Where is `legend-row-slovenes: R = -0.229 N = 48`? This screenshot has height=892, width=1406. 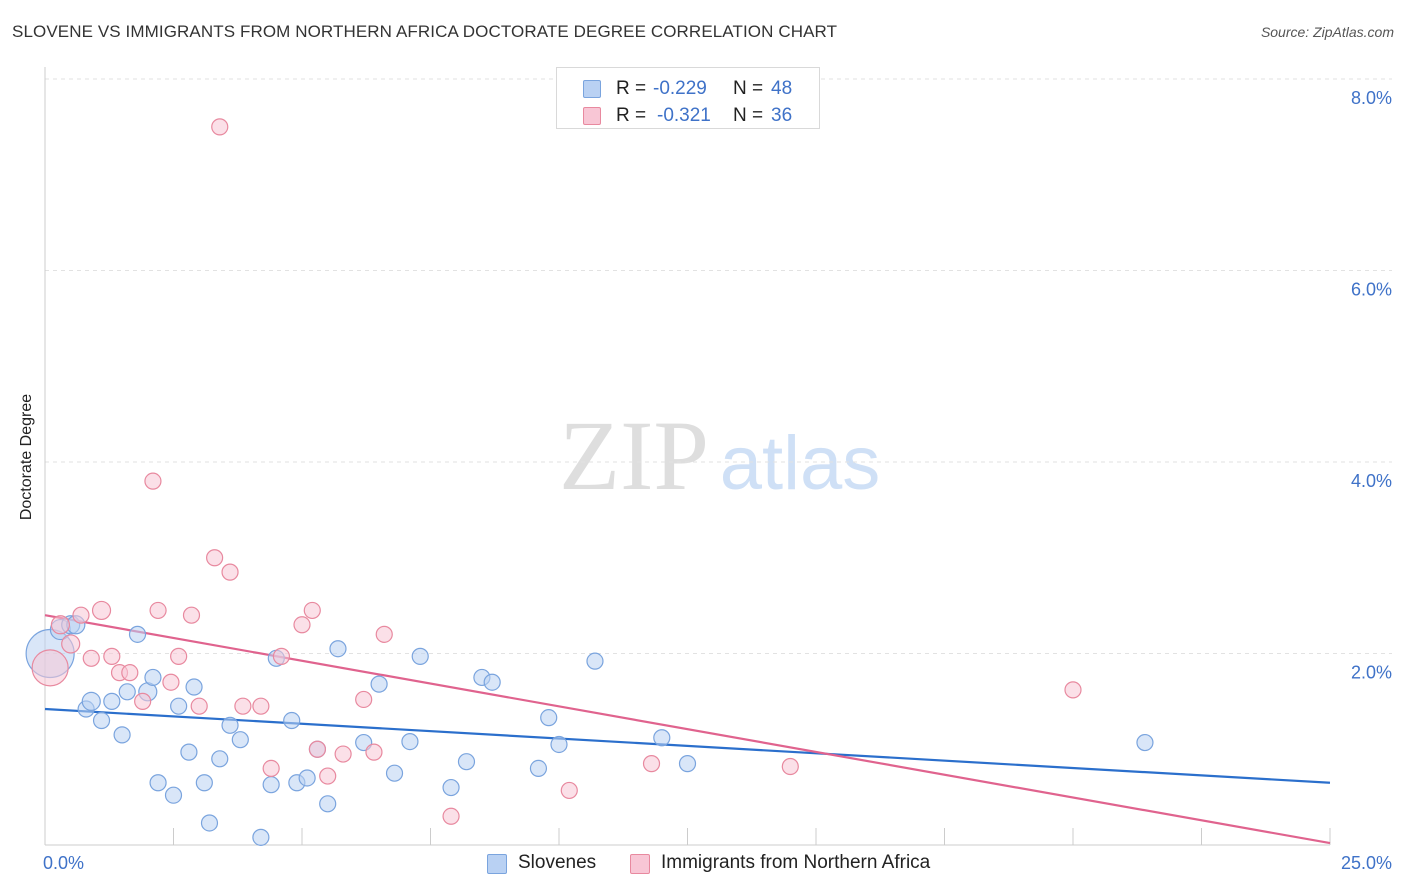
legend-row-slovenes: R = -0.229 N = 48 is located at coordinates (688, 89).